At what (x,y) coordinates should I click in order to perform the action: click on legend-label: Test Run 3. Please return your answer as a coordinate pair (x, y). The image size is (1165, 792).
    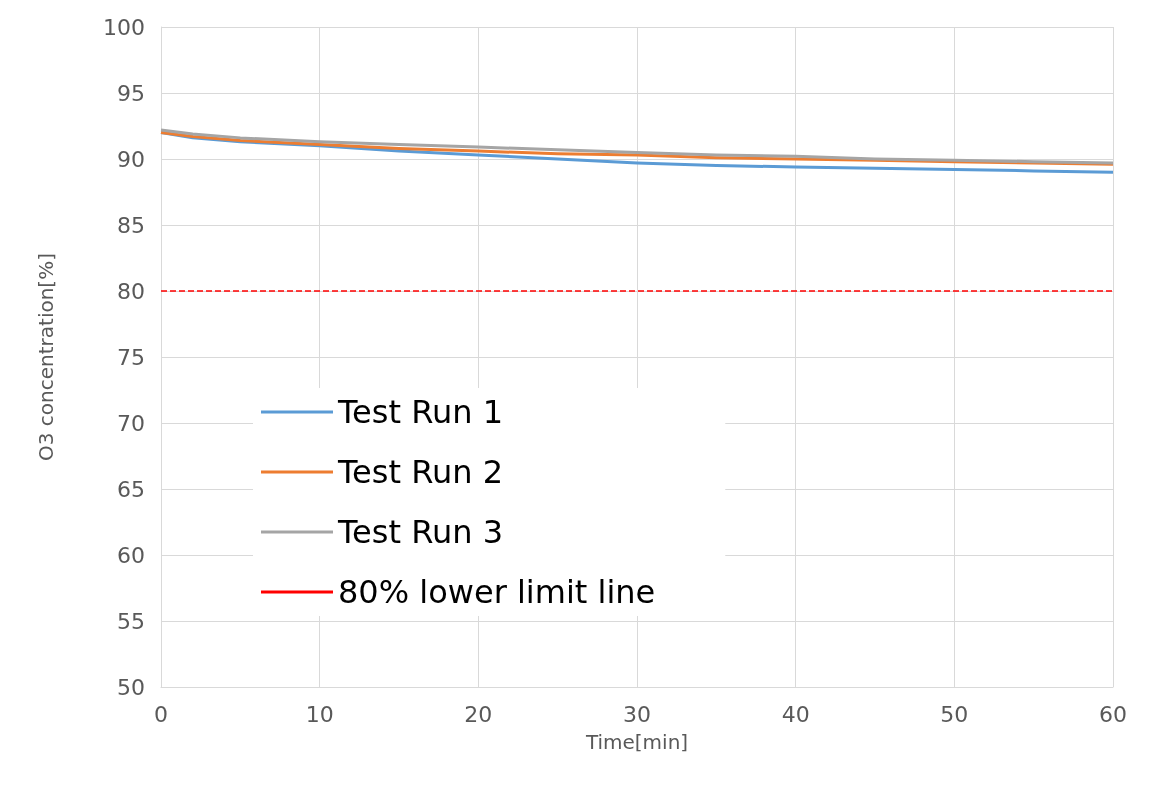
    Looking at the image, I should click on (420, 532).